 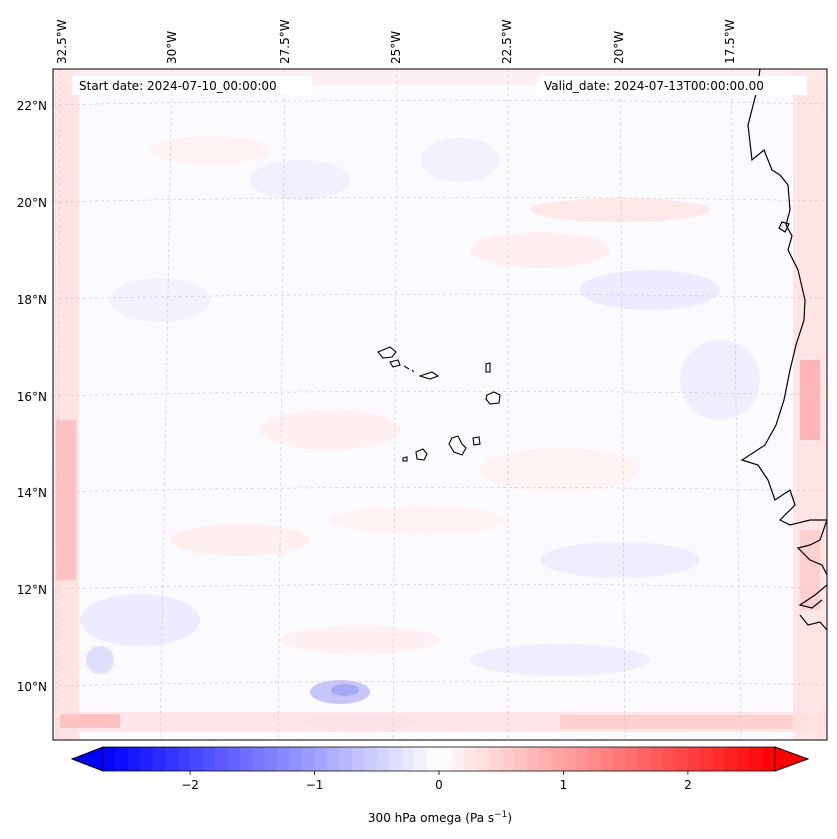 What do you see at coordinates (619, 47) in the screenshot?
I see `lon-tick-label: 20°W` at bounding box center [619, 47].